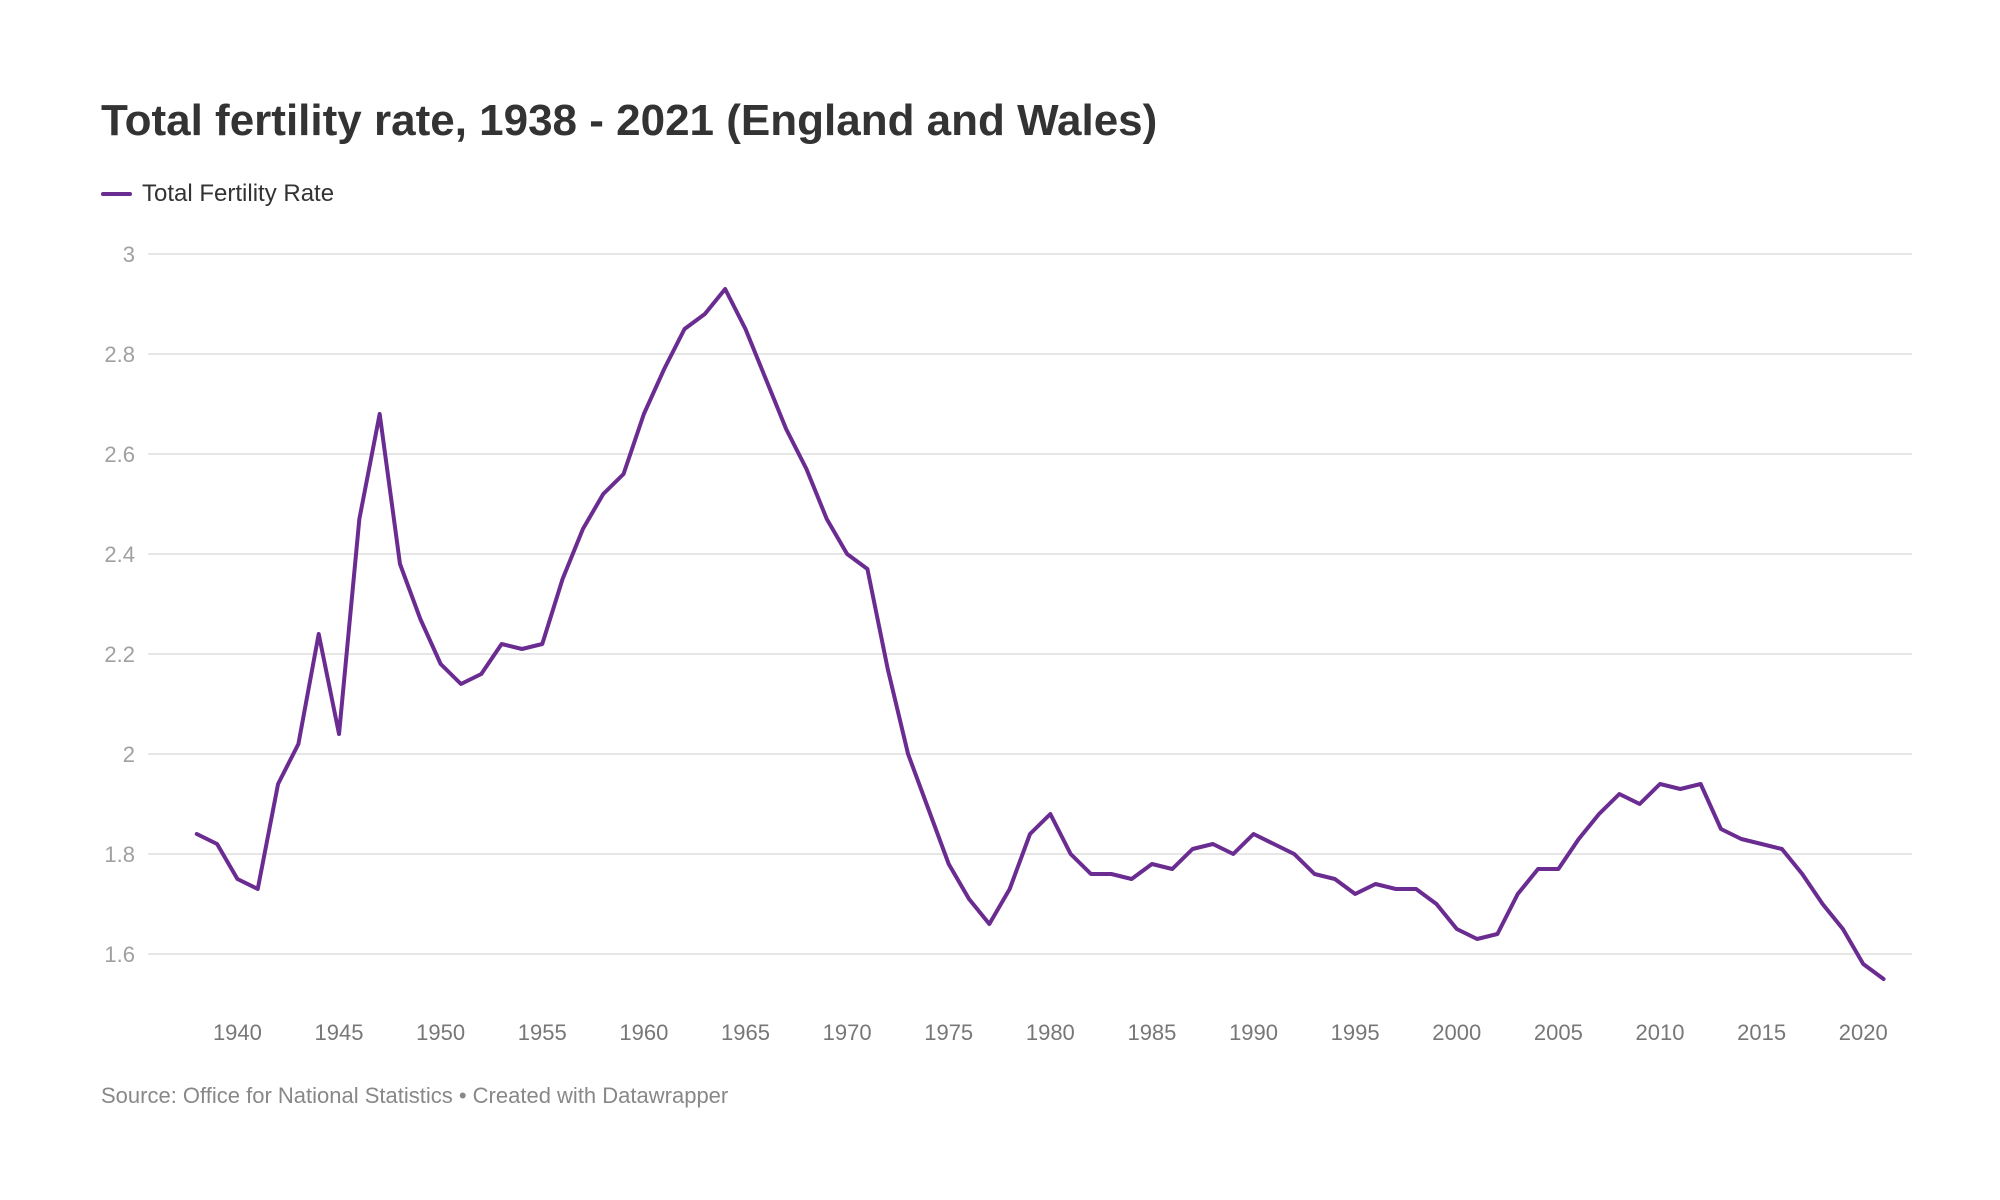  Describe the element at coordinates (643, 1032) in the screenshot. I see `x-tick-label: 1960` at that location.